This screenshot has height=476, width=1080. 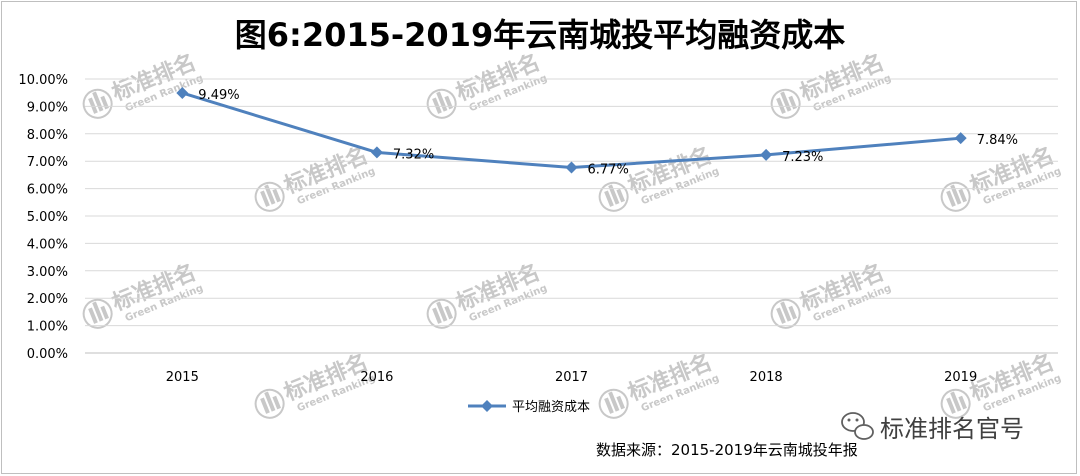 I want to click on wechat-brand: 标准排名官号, so click(x=932, y=427).